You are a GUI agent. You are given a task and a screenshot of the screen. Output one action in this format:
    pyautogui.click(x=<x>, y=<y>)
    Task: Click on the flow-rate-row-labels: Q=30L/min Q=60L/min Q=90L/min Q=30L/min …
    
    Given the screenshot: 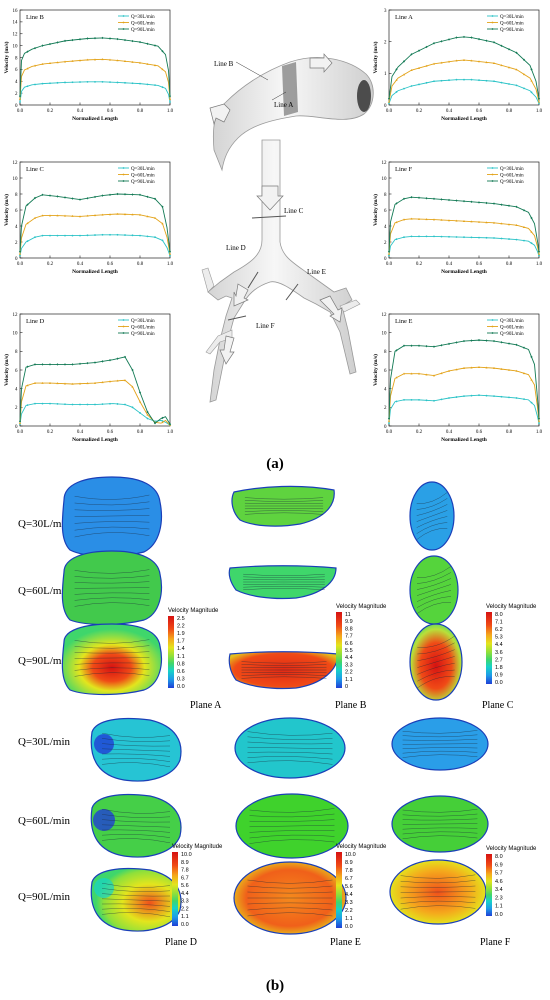 What is the action you would take?
    pyautogui.click(x=44, y=710)
    